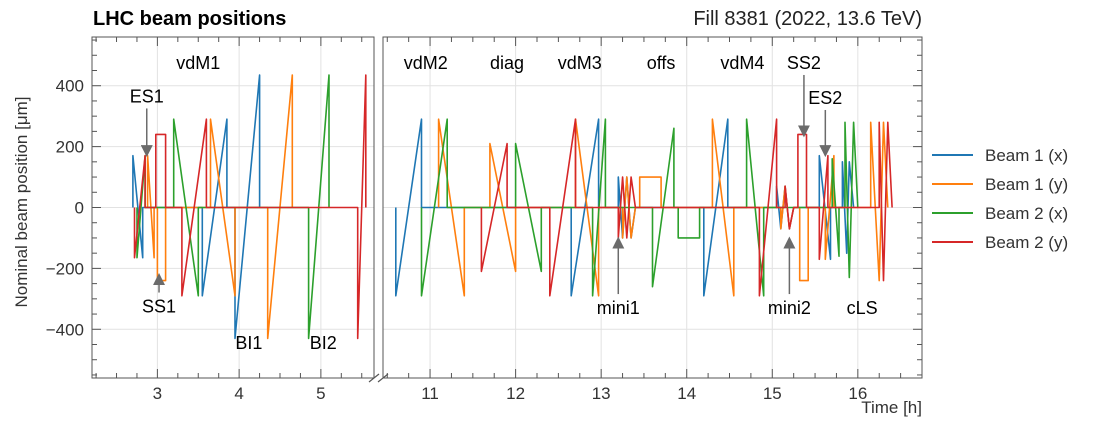 The height and width of the screenshot is (430, 1109). Describe the element at coordinates (430, 393) in the screenshot. I see `x-tick-label: 11` at that location.